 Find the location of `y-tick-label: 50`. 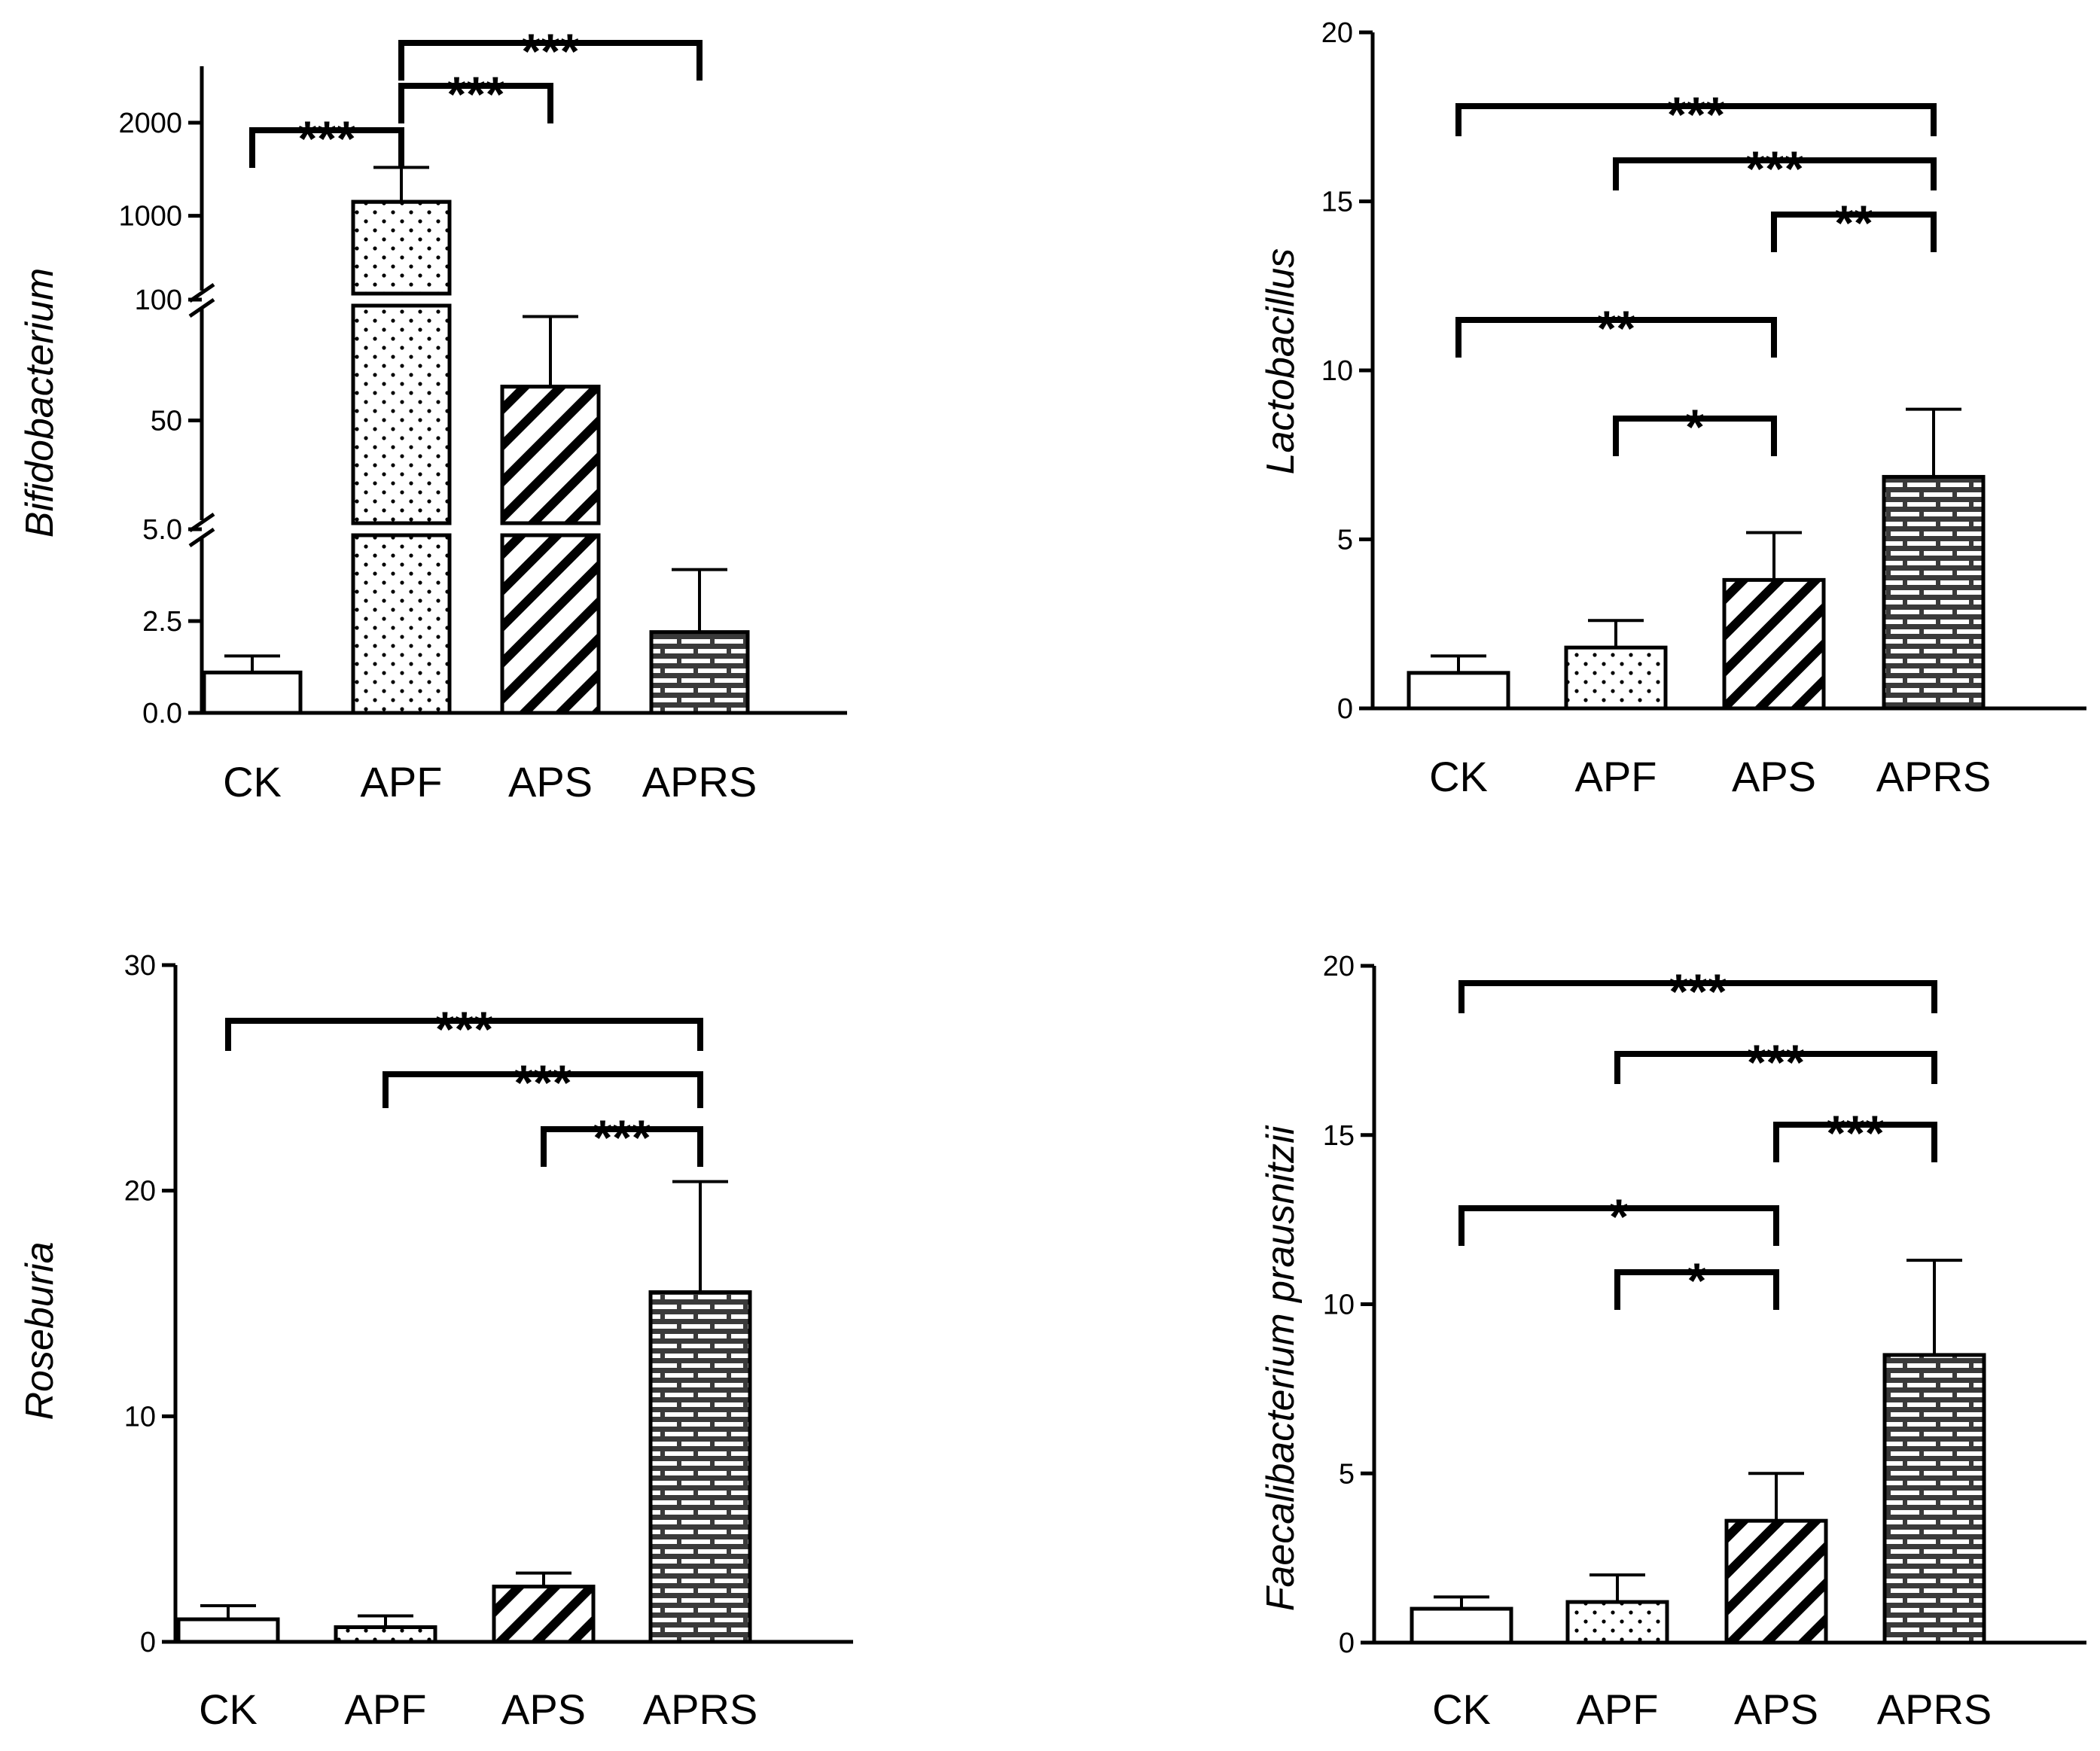

y-tick-label: 50 is located at coordinates (166, 421).